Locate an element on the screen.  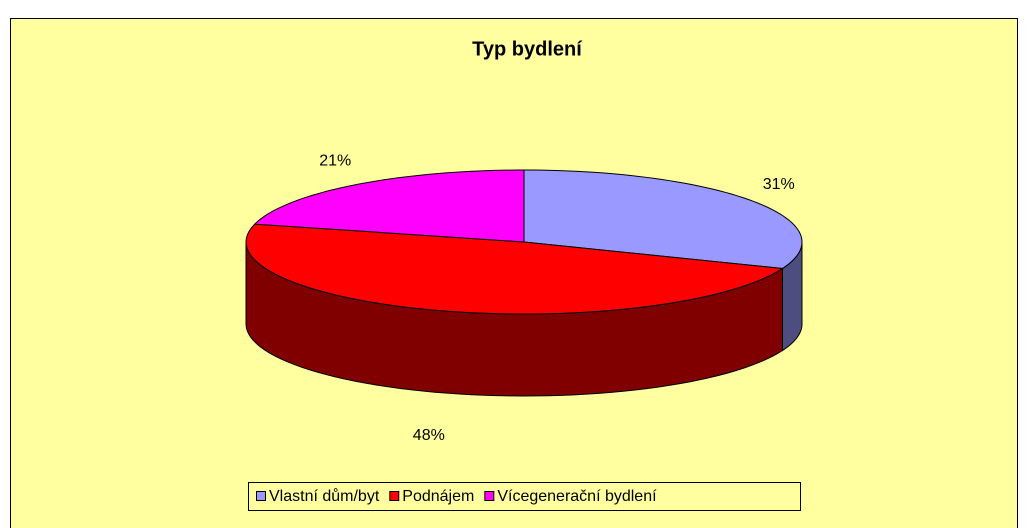
legend-label: Vlastní dům/byt is located at coordinates (324, 496).